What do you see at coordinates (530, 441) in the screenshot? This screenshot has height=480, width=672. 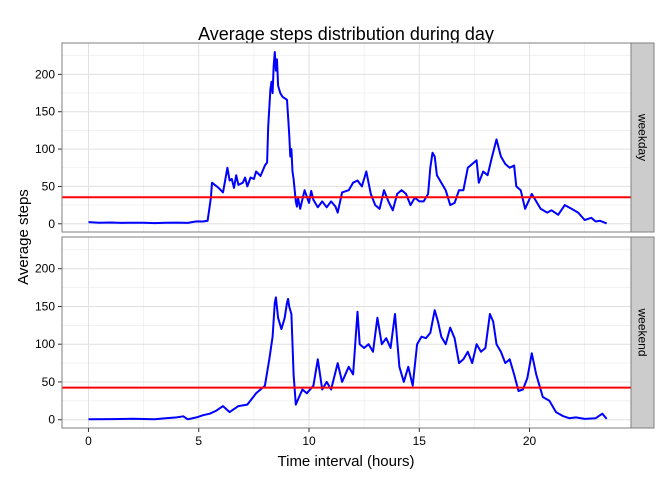 I see `x-tick-label: 20` at bounding box center [530, 441].